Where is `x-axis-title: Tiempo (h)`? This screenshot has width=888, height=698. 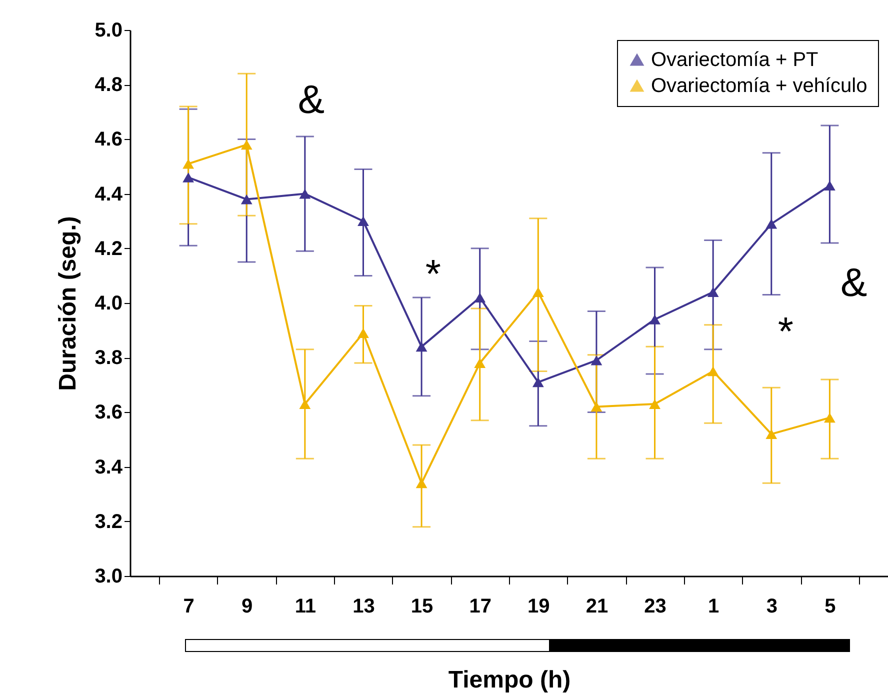
x-axis-title: Tiempo (h) is located at coordinates (509, 680).